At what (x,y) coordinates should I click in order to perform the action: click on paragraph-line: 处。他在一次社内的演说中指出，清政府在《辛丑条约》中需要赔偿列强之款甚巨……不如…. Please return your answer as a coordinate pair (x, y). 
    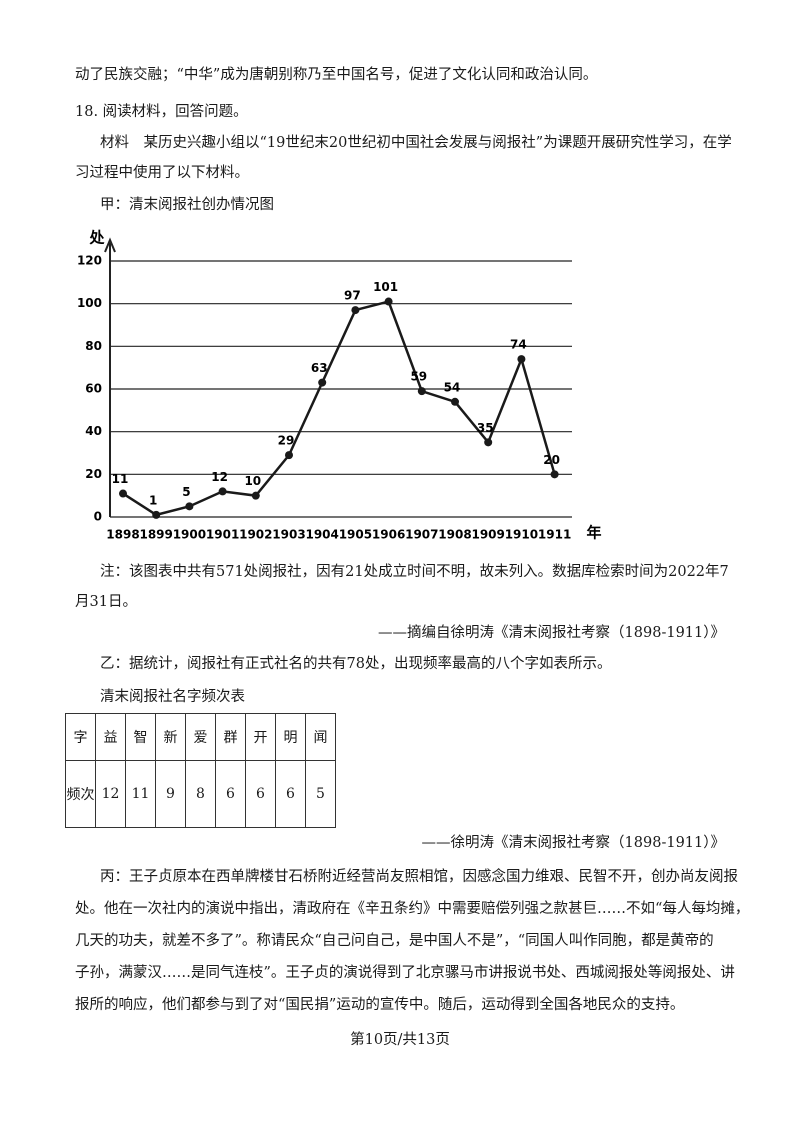
    Looking at the image, I should click on (412, 909).